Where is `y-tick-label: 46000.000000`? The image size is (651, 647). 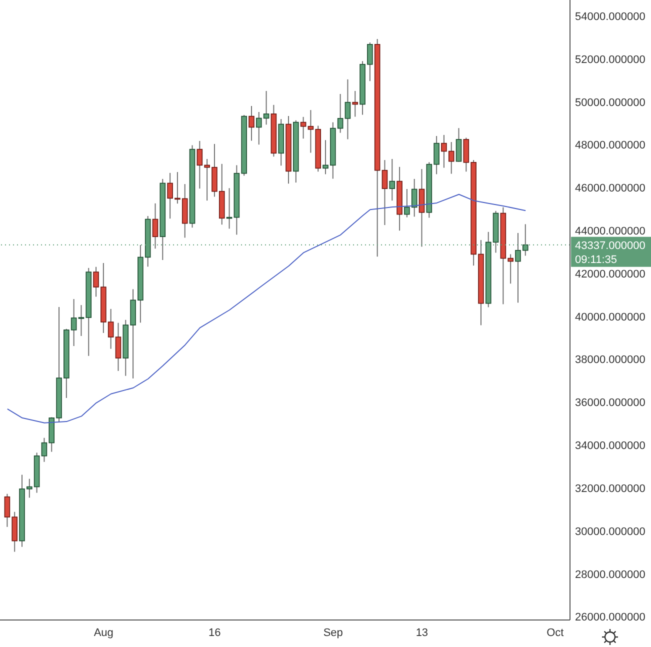
y-tick-label: 46000.000000 is located at coordinates (610, 188).